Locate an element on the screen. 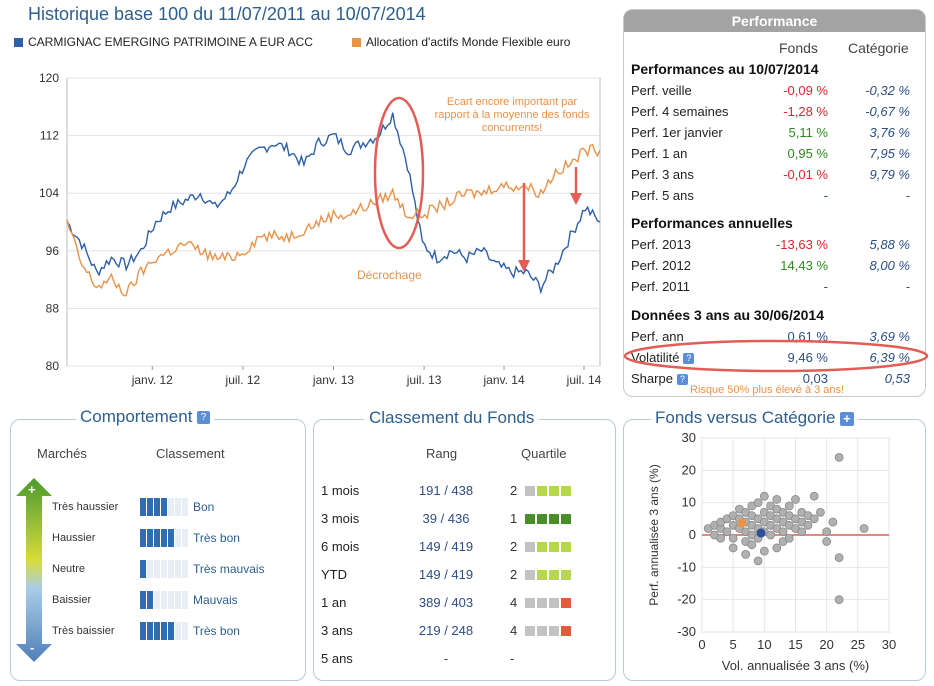 The height and width of the screenshot is (686, 934). perf-fonds-value: -13,63 % is located at coordinates (801, 244).